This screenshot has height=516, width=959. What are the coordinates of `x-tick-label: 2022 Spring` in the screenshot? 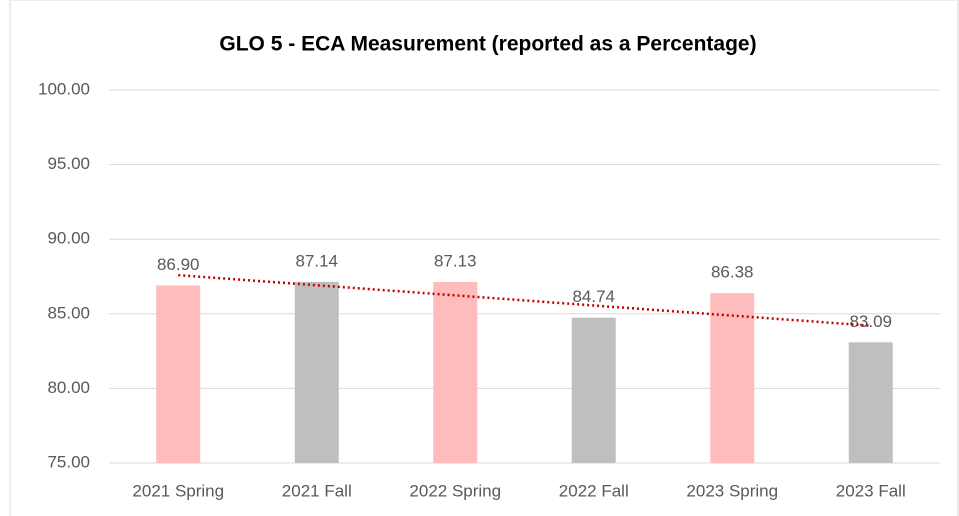 It's located at (455, 490).